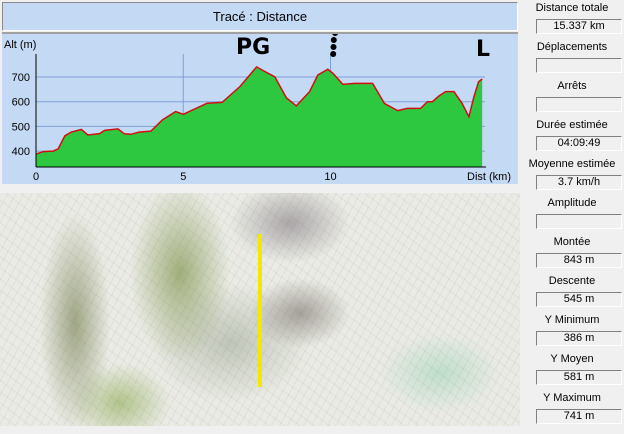 The height and width of the screenshot is (434, 624). I want to click on track-line, so click(260, 310).